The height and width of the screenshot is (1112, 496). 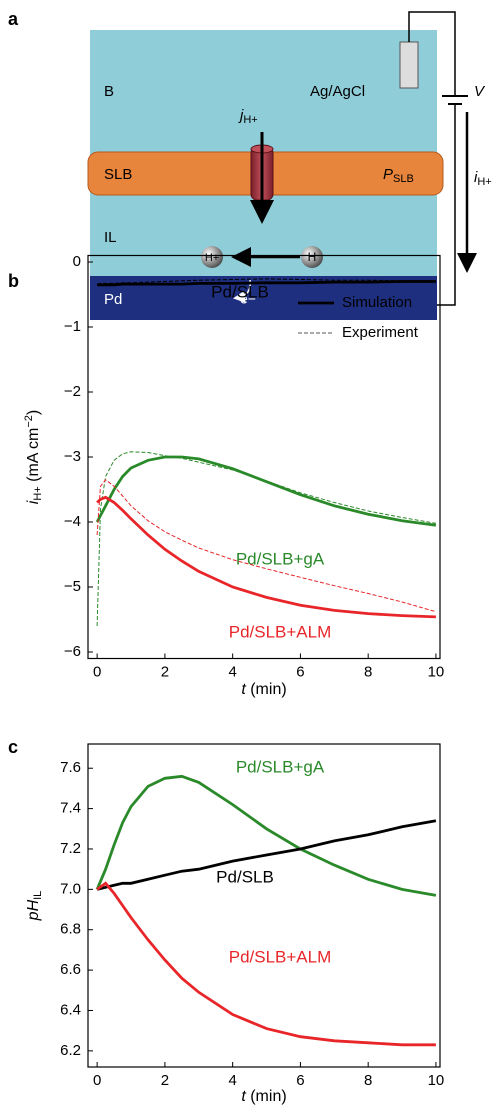 I want to click on y-tick-label: −5, so click(x=72, y=586).